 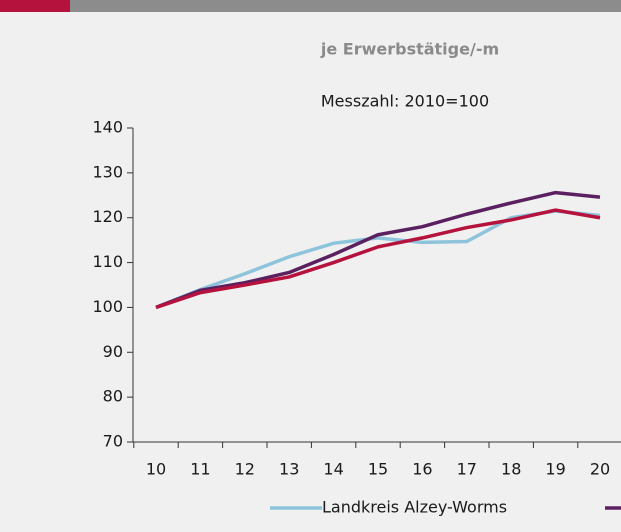 I want to click on chart-subtitle: Messzahl: 2010=100, so click(x=405, y=101).